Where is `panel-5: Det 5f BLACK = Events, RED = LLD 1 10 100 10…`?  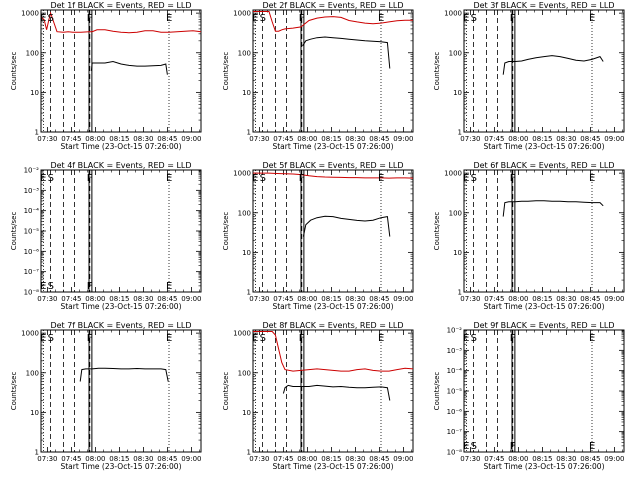 panel-5: Det 5f BLACK = Events, RED = LLD 1 10 100 10… is located at coordinates (318, 236).